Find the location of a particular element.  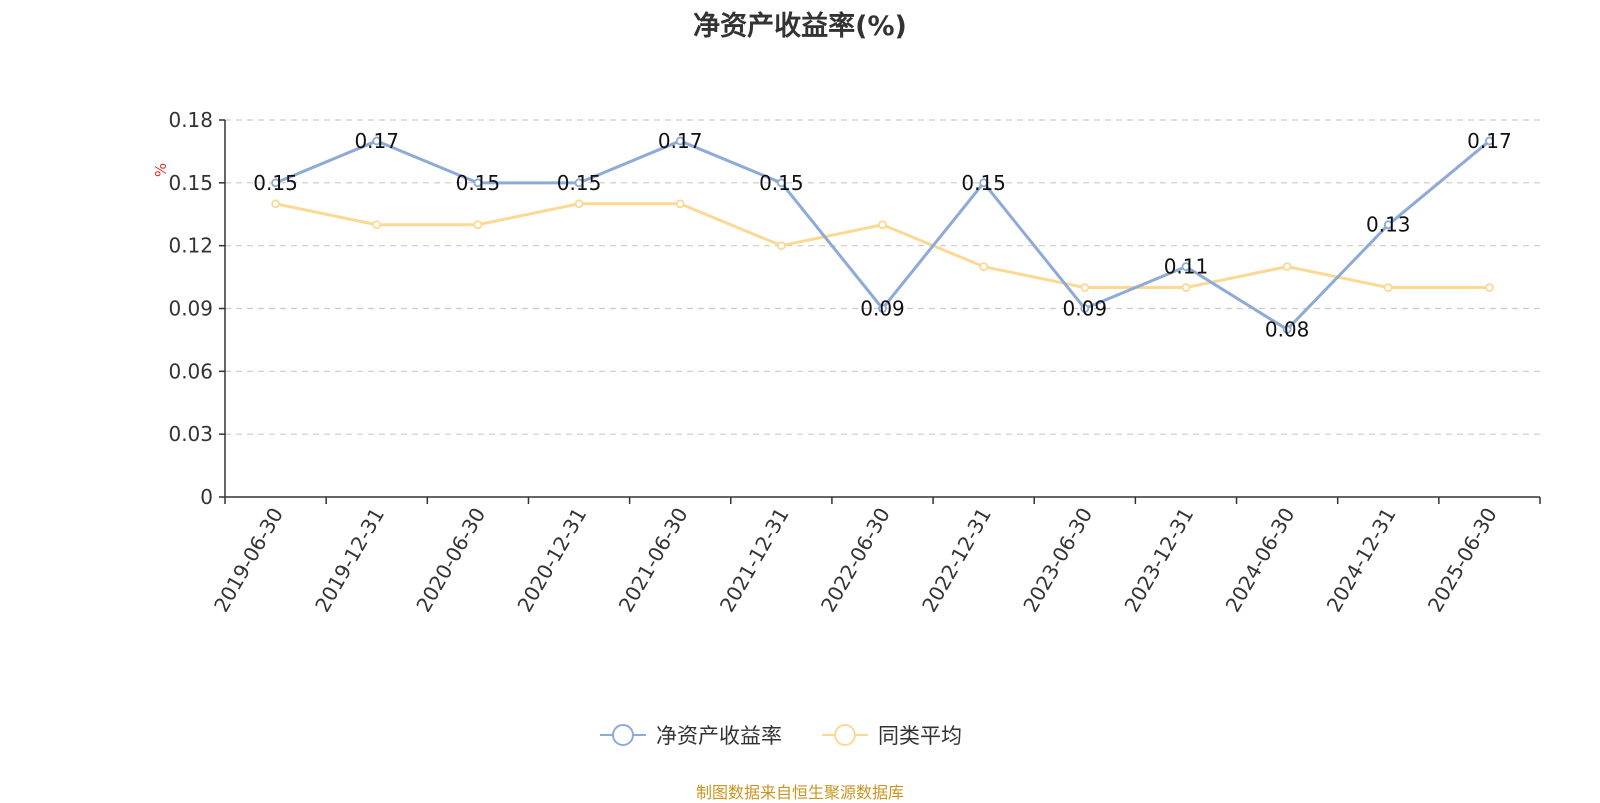

x-tick-label: 2020-06-30 is located at coordinates (450, 560).